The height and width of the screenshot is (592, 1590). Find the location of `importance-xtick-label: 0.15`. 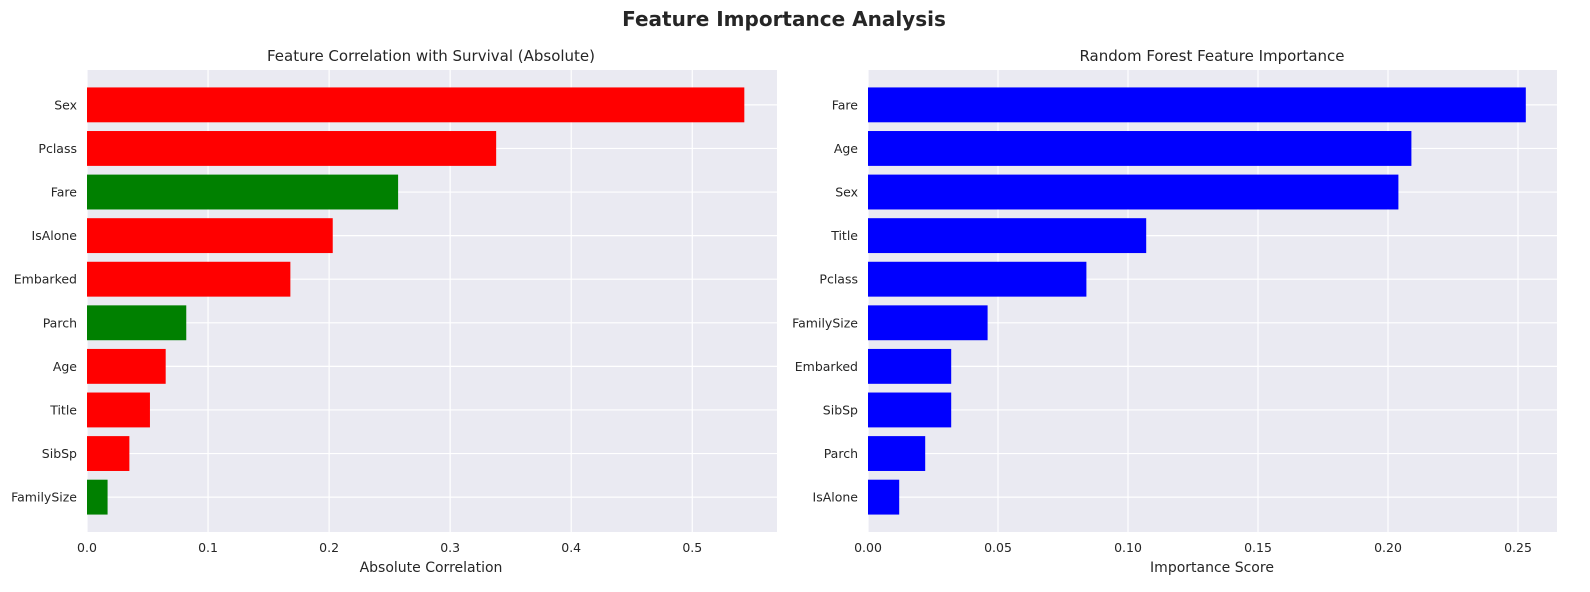

importance-xtick-label: 0.15 is located at coordinates (1258, 547).